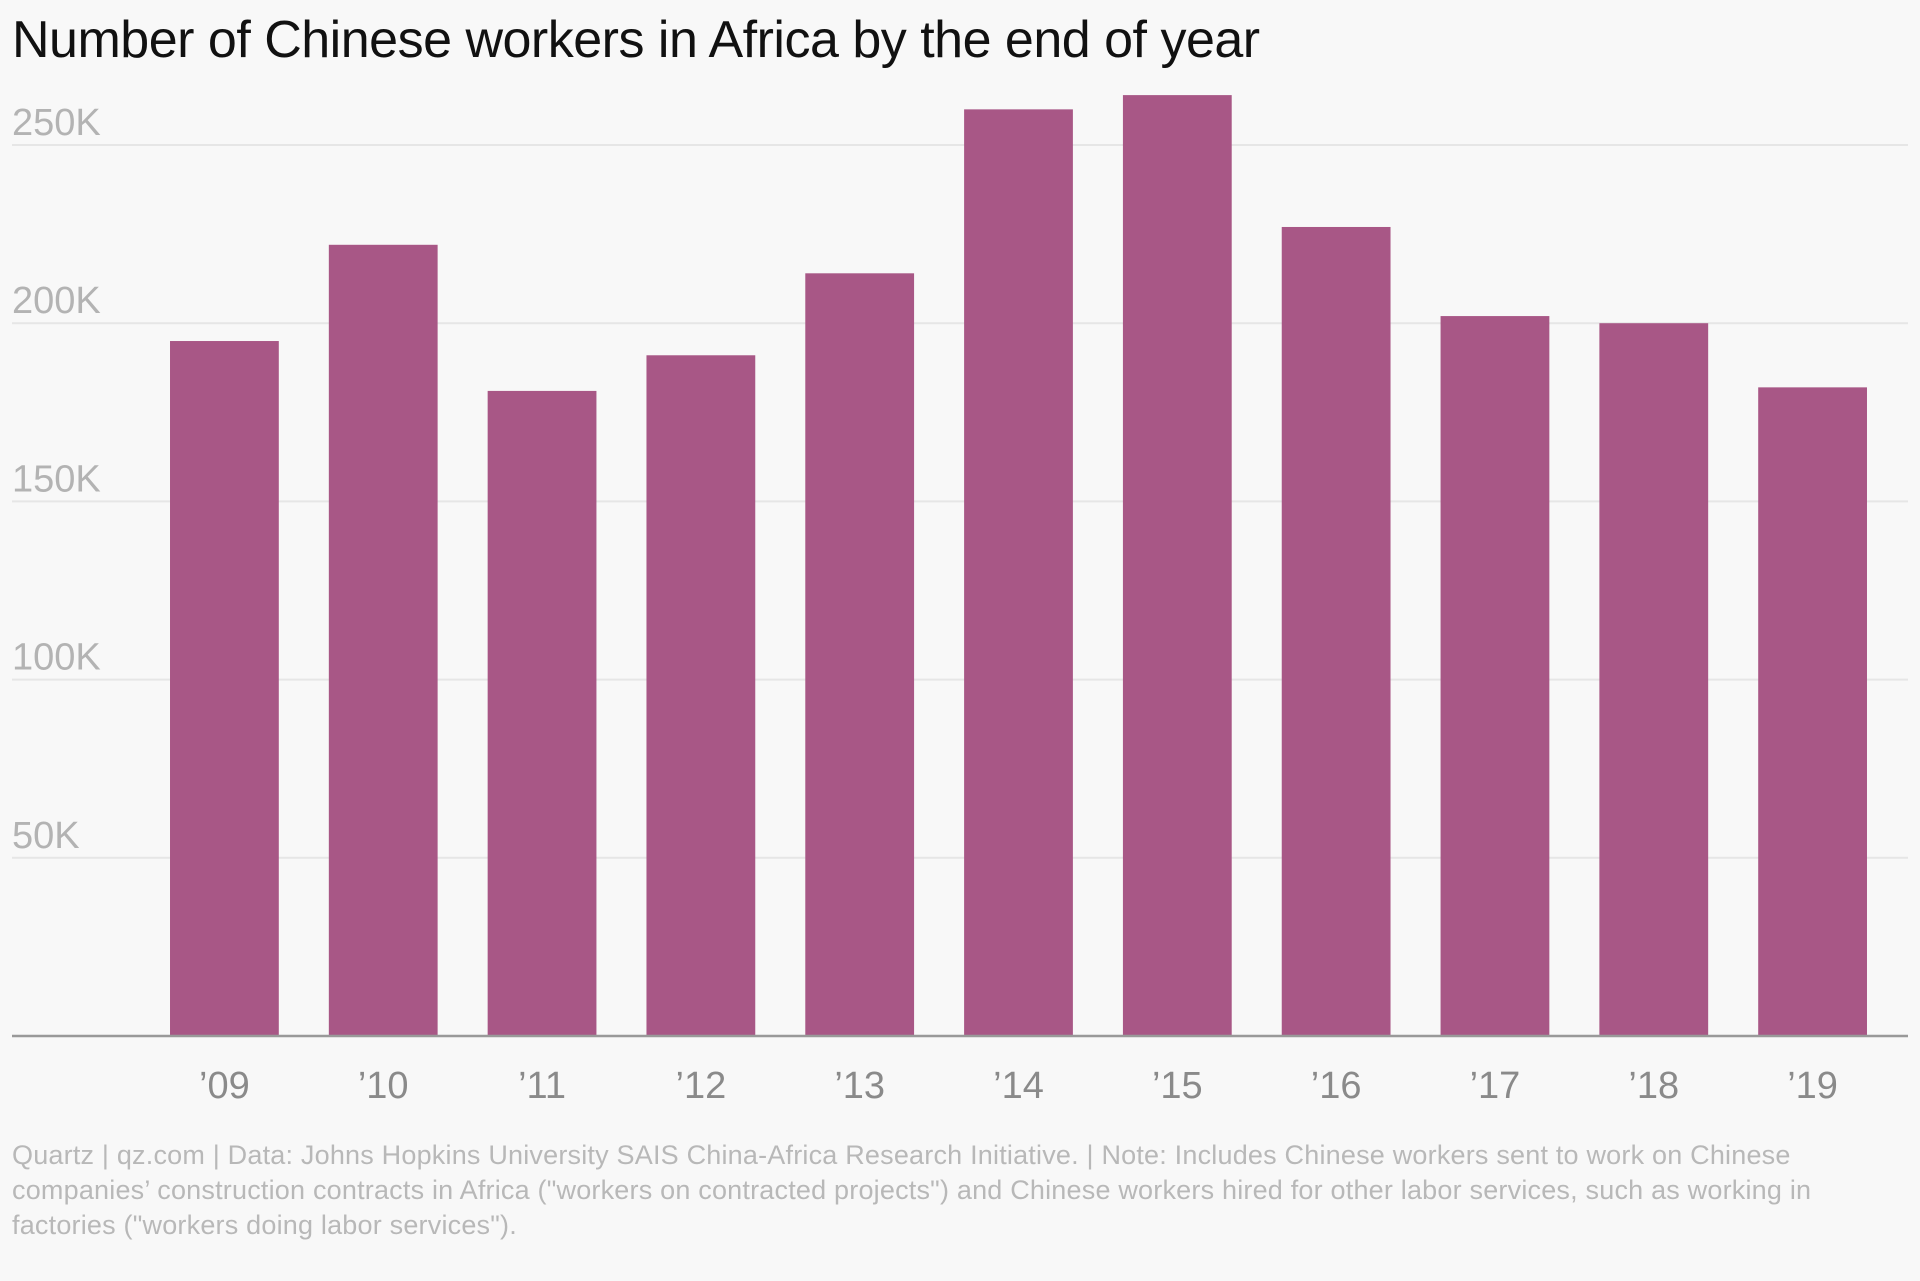  Describe the element at coordinates (859, 1086) in the screenshot. I see `x-tick-label: ’13` at that location.